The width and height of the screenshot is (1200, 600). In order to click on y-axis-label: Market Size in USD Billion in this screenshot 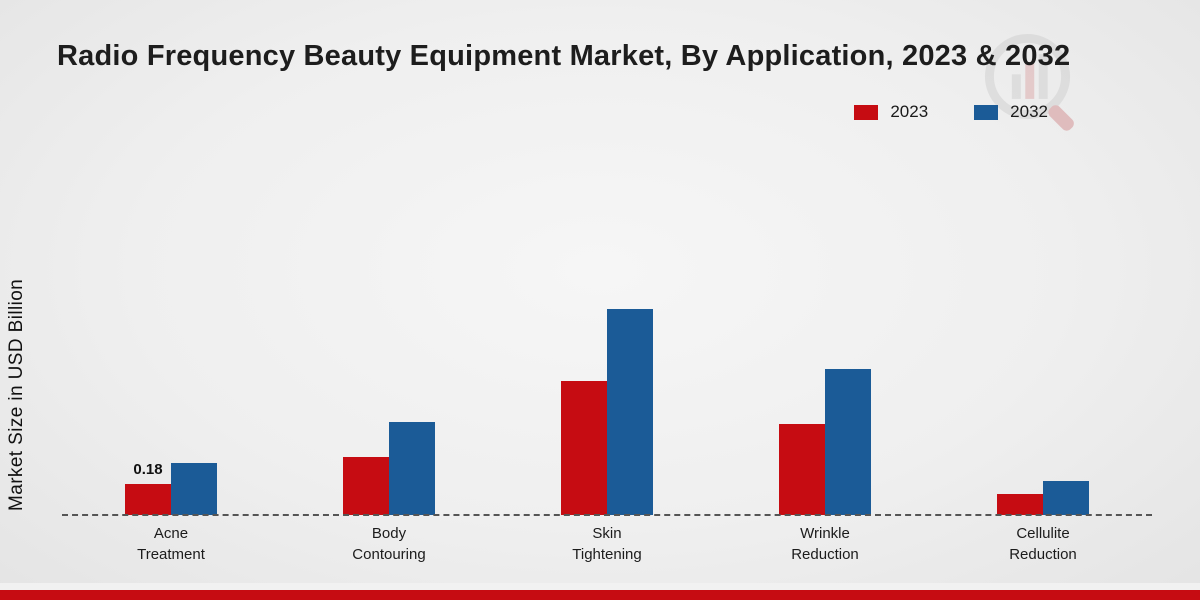, I will do `click(16, 394)`.